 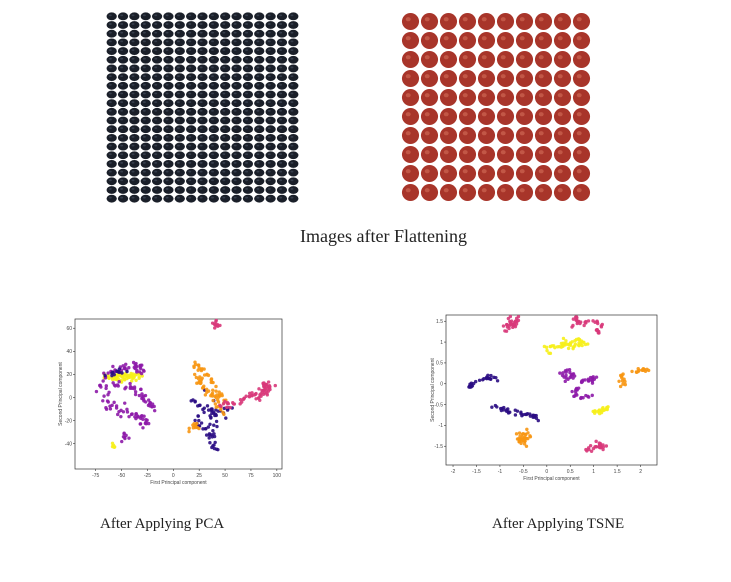 What do you see at coordinates (383, 236) in the screenshot?
I see `caption-flattening: Images after Flattening` at bounding box center [383, 236].